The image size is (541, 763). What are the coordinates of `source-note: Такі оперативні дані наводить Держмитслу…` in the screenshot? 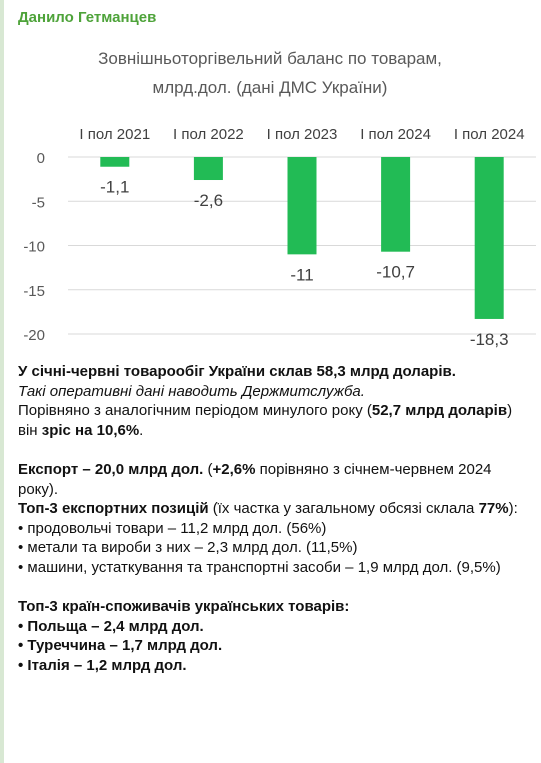 It's located at (191, 391).